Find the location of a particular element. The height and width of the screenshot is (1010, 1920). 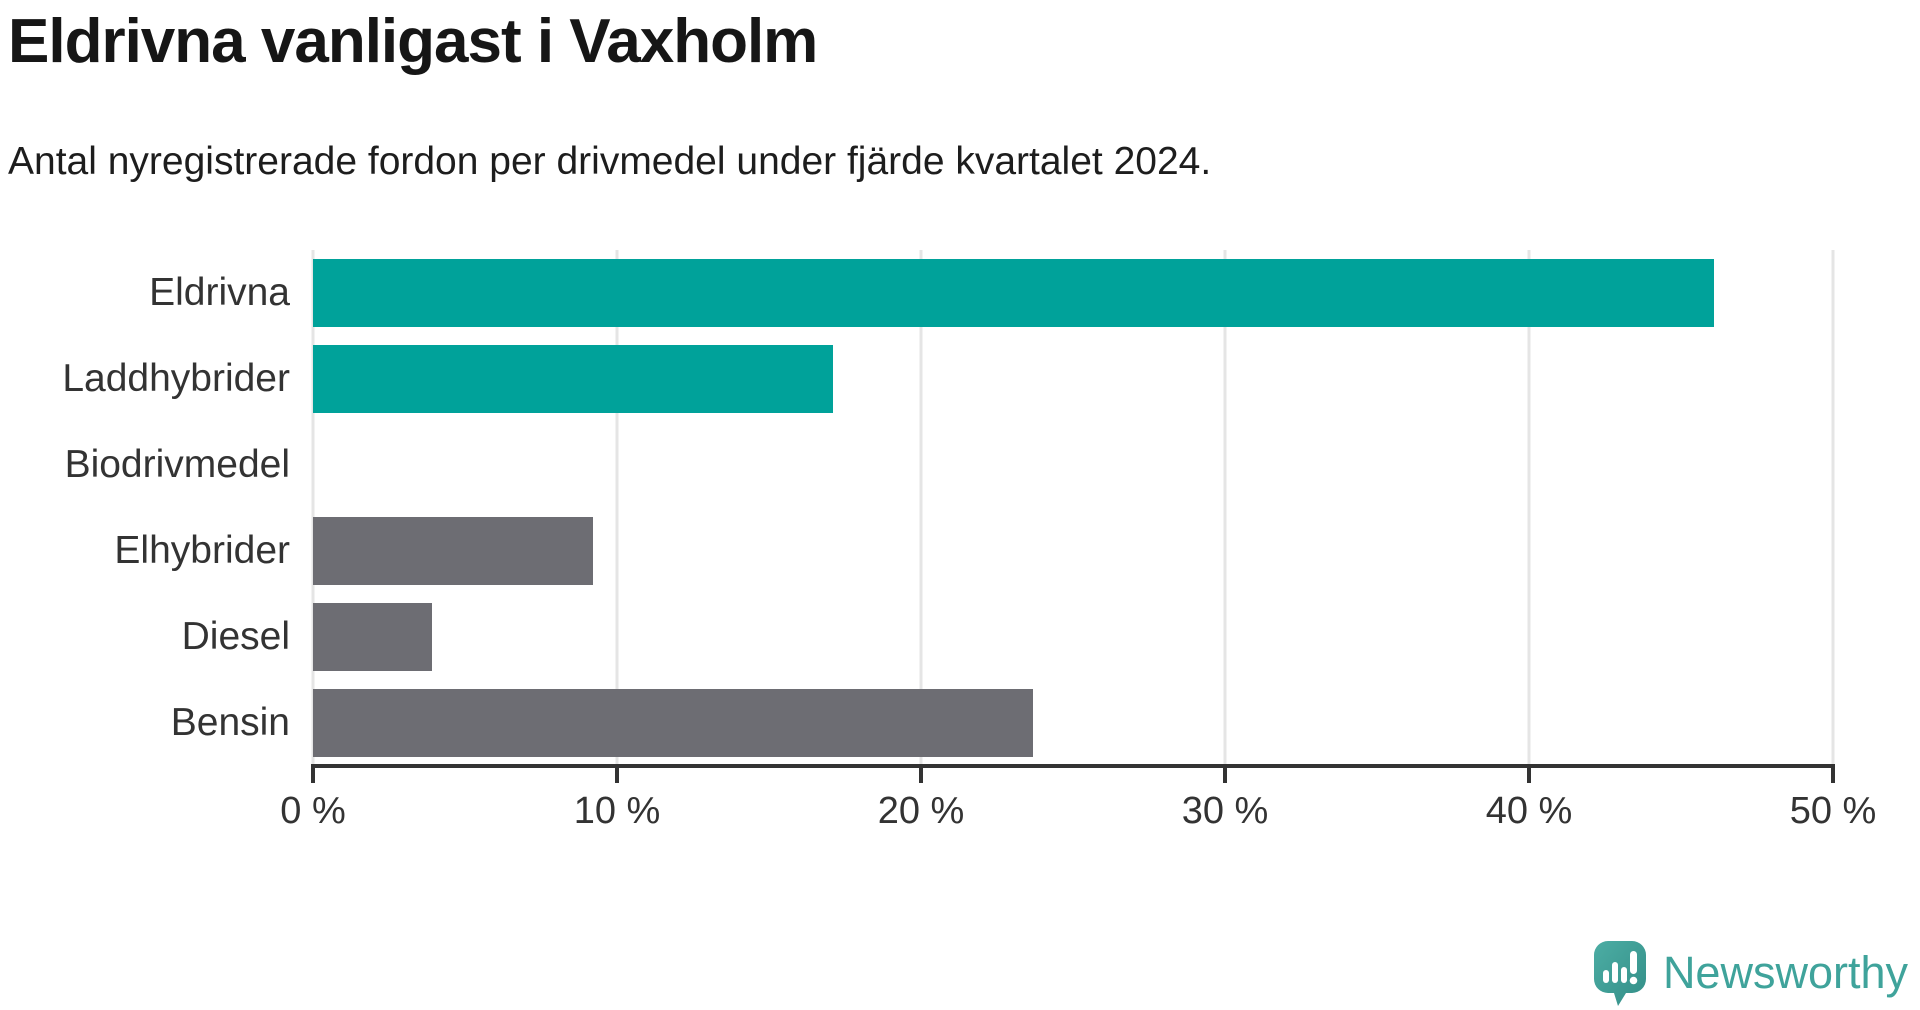

x-tick-label: 30 % is located at coordinates (1225, 811).